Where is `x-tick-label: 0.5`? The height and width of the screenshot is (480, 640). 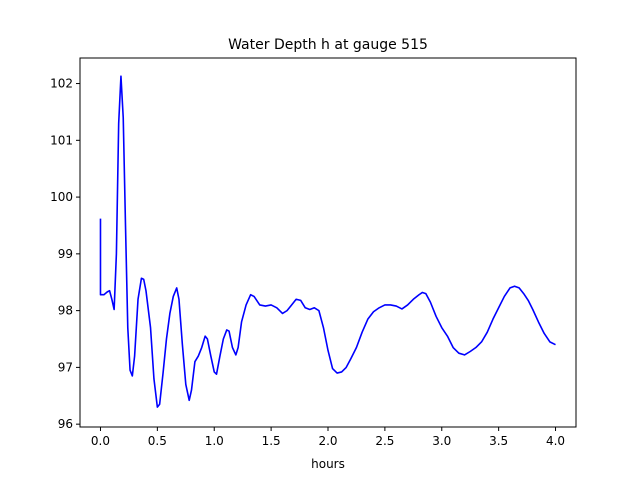 x-tick-label: 0.5 is located at coordinates (157, 441).